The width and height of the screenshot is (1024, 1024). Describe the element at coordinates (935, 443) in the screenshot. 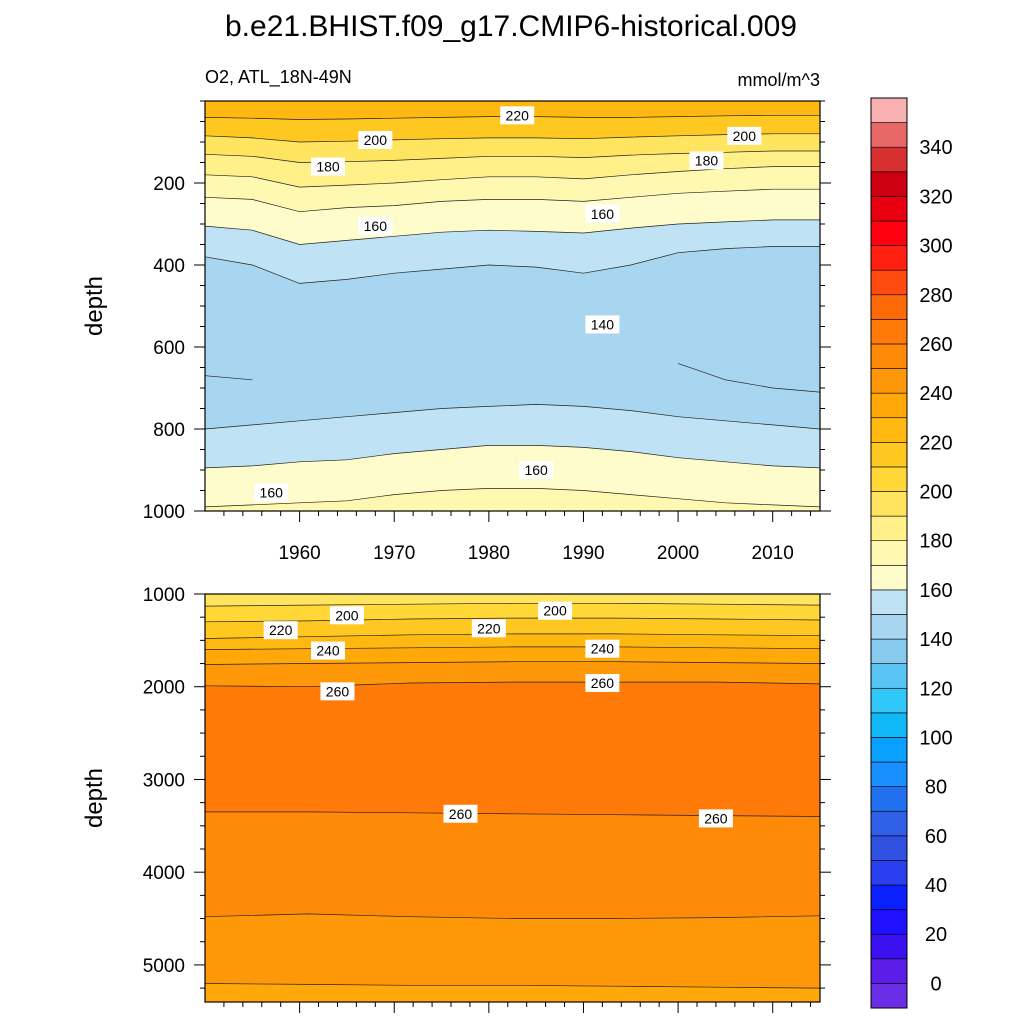

I see `colorbar-label: 220` at that location.